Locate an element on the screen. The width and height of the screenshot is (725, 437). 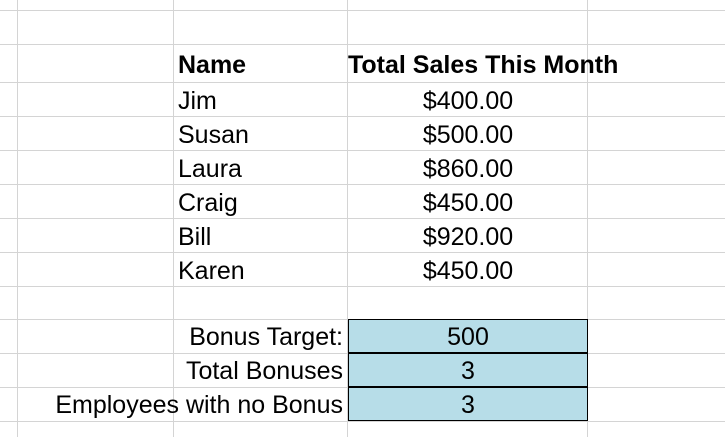
sales-cell: $500.00 is located at coordinates (468, 135).